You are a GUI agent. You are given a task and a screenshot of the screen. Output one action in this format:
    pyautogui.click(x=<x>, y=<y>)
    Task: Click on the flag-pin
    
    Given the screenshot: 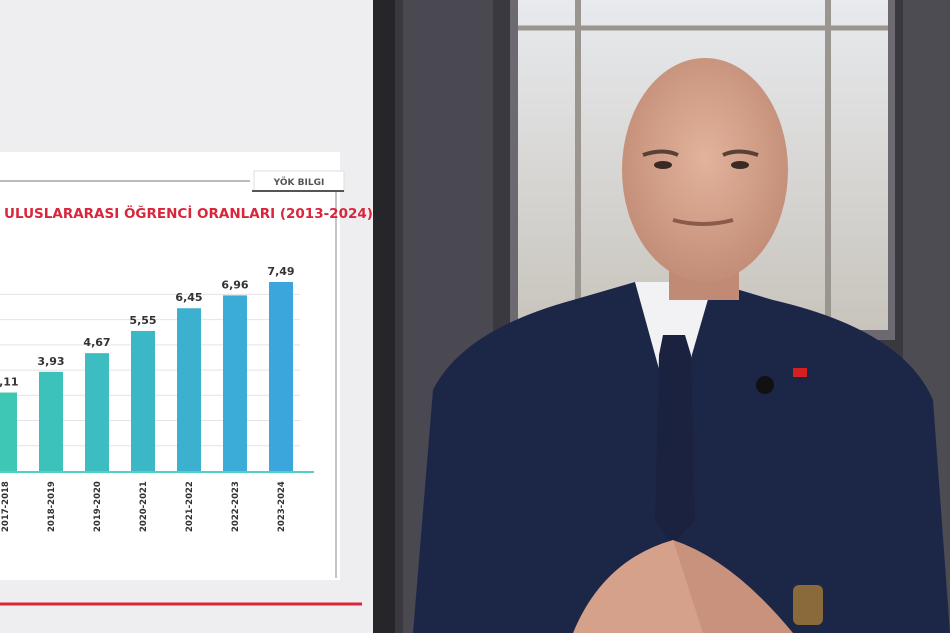 What is the action you would take?
    pyautogui.click(x=800, y=372)
    